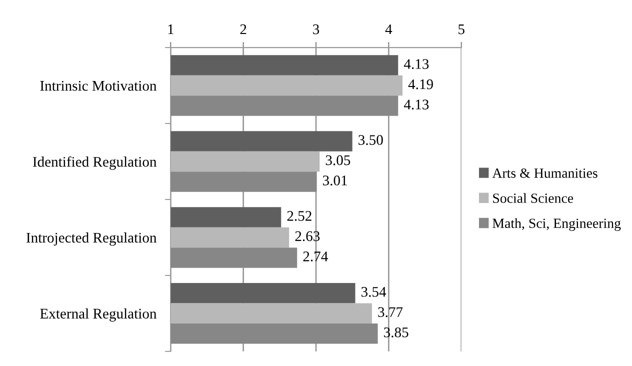  What do you see at coordinates (316, 29) in the screenshot?
I see `x-tick-label: 3` at bounding box center [316, 29].